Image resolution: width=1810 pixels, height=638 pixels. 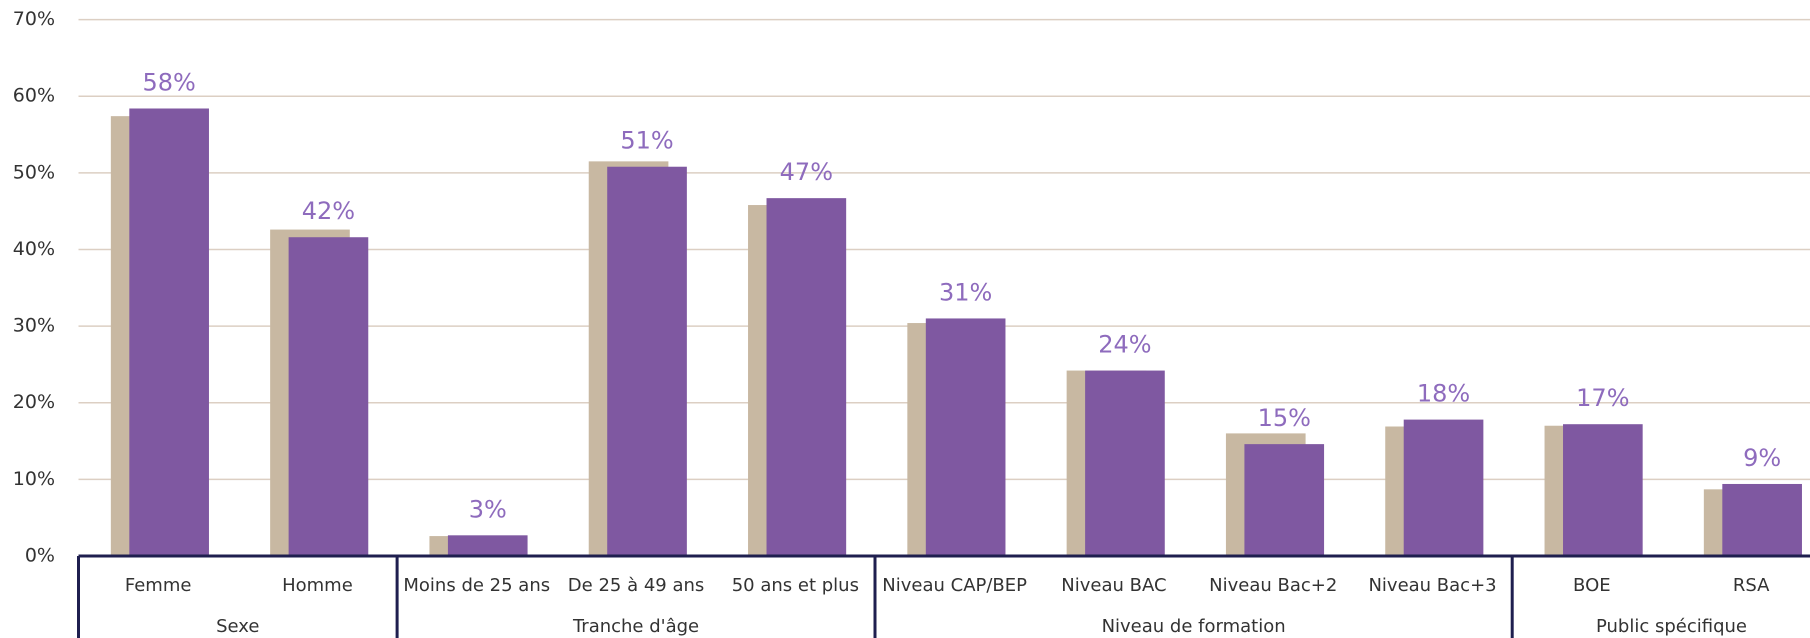 I want to click on value-label: 18%, so click(x=1443, y=394).